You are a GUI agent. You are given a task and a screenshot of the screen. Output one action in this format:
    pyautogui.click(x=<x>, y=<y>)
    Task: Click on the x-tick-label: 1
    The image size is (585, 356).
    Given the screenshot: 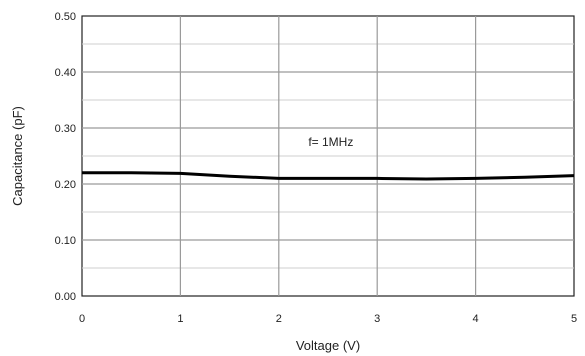 What is the action you would take?
    pyautogui.click(x=180, y=319)
    